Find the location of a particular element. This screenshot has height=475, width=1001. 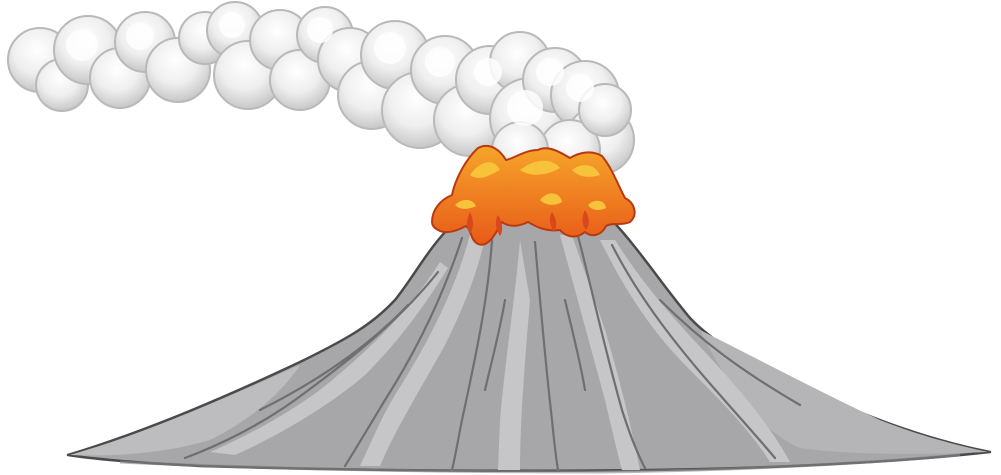

smoke-highlights is located at coordinates (330, 69).